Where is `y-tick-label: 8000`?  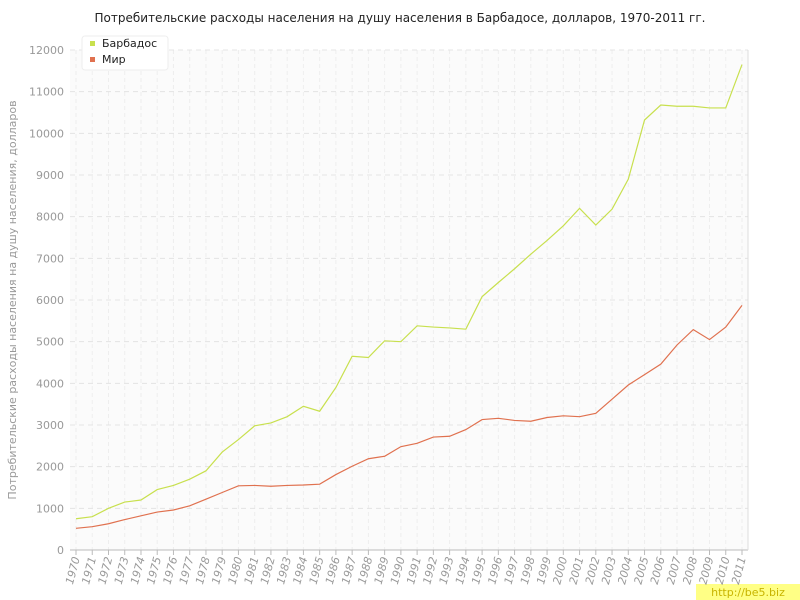
y-tick-label: 8000 is located at coordinates (50, 217).